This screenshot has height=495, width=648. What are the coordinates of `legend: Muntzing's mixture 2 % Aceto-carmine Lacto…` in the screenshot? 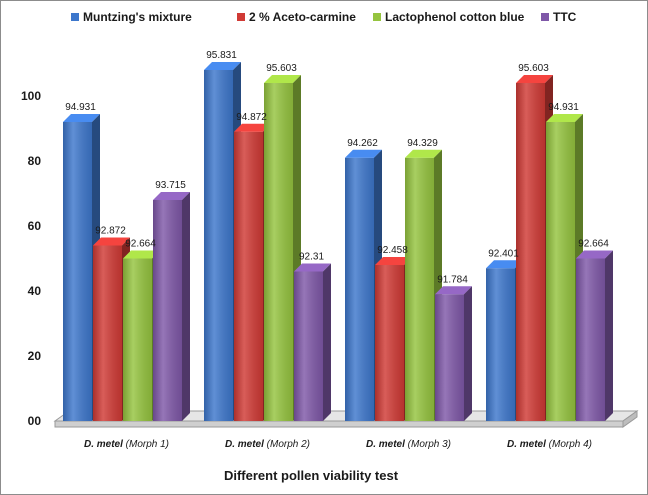 It's located at (324, 17).